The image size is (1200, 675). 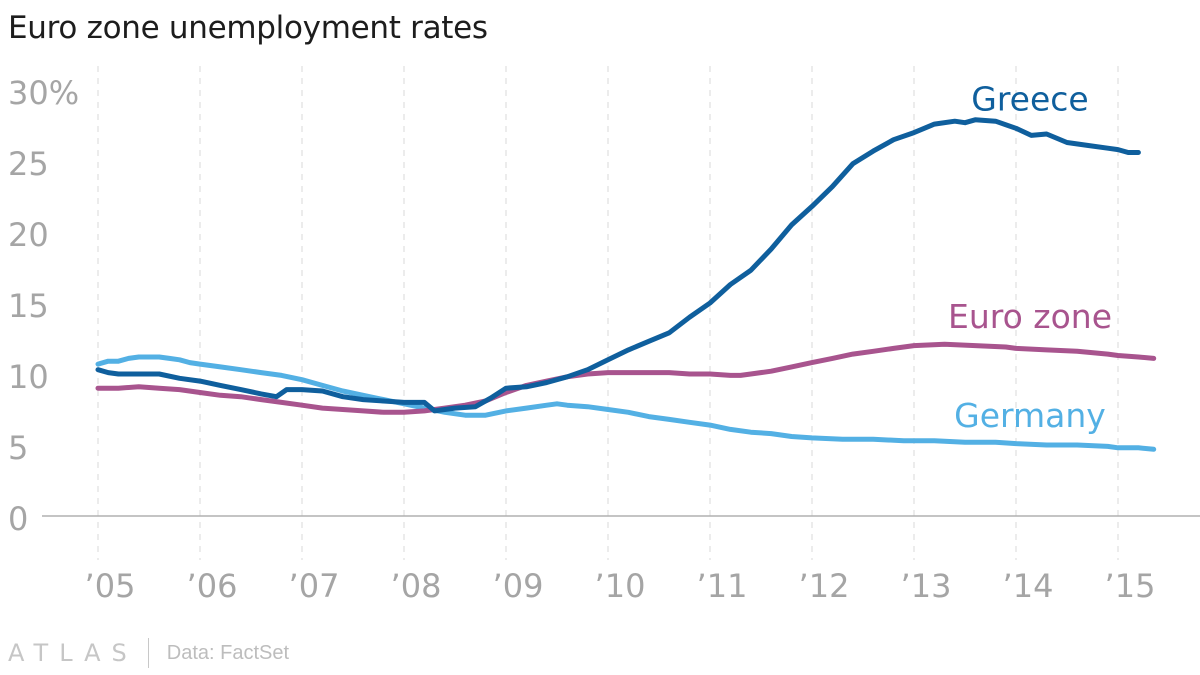 I want to click on series-label-eurozone: Euro zone, so click(x=1030, y=316).